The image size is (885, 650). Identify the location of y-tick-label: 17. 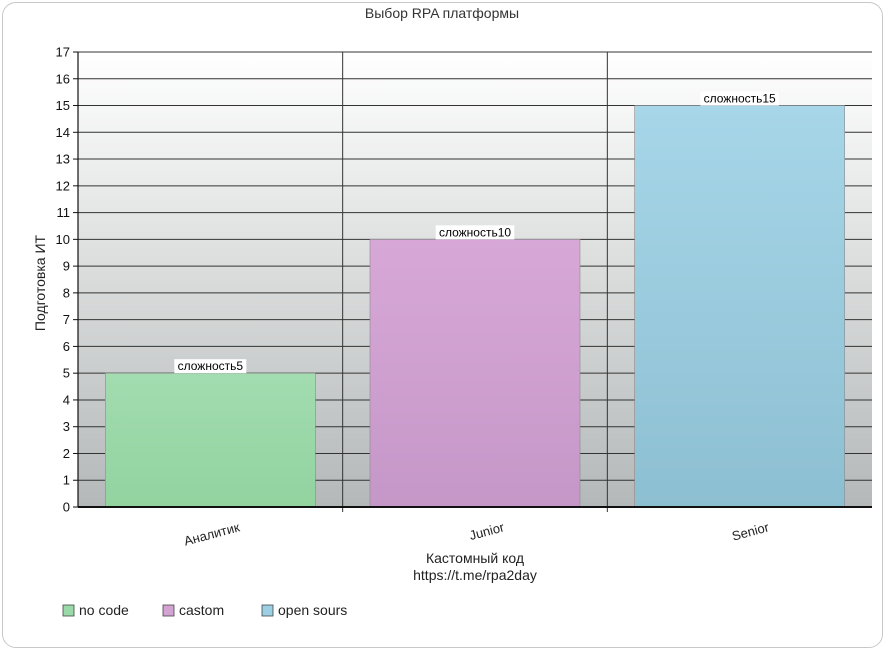
(63, 52).